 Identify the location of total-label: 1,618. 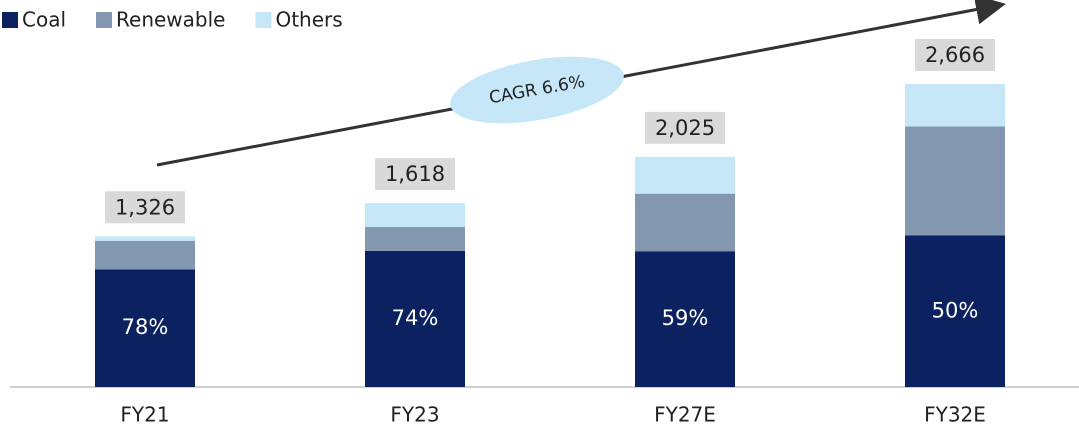
(415, 174).